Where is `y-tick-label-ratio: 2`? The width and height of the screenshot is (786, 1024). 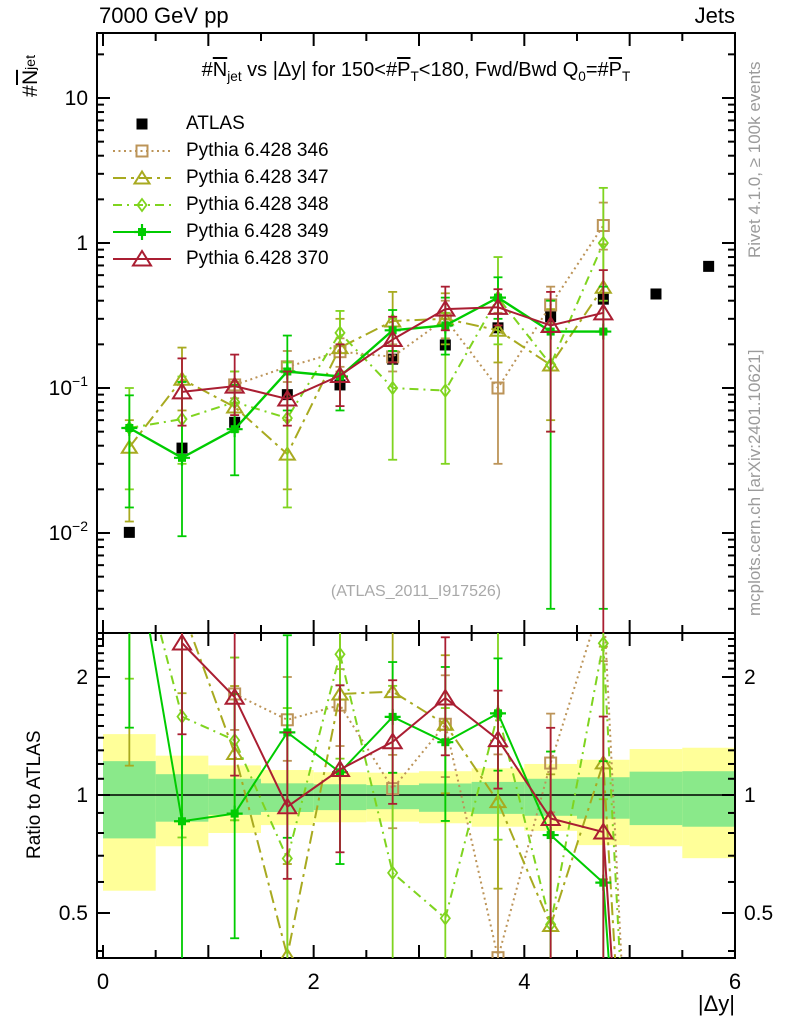
y-tick-label-ratio: 2 is located at coordinates (82, 677).